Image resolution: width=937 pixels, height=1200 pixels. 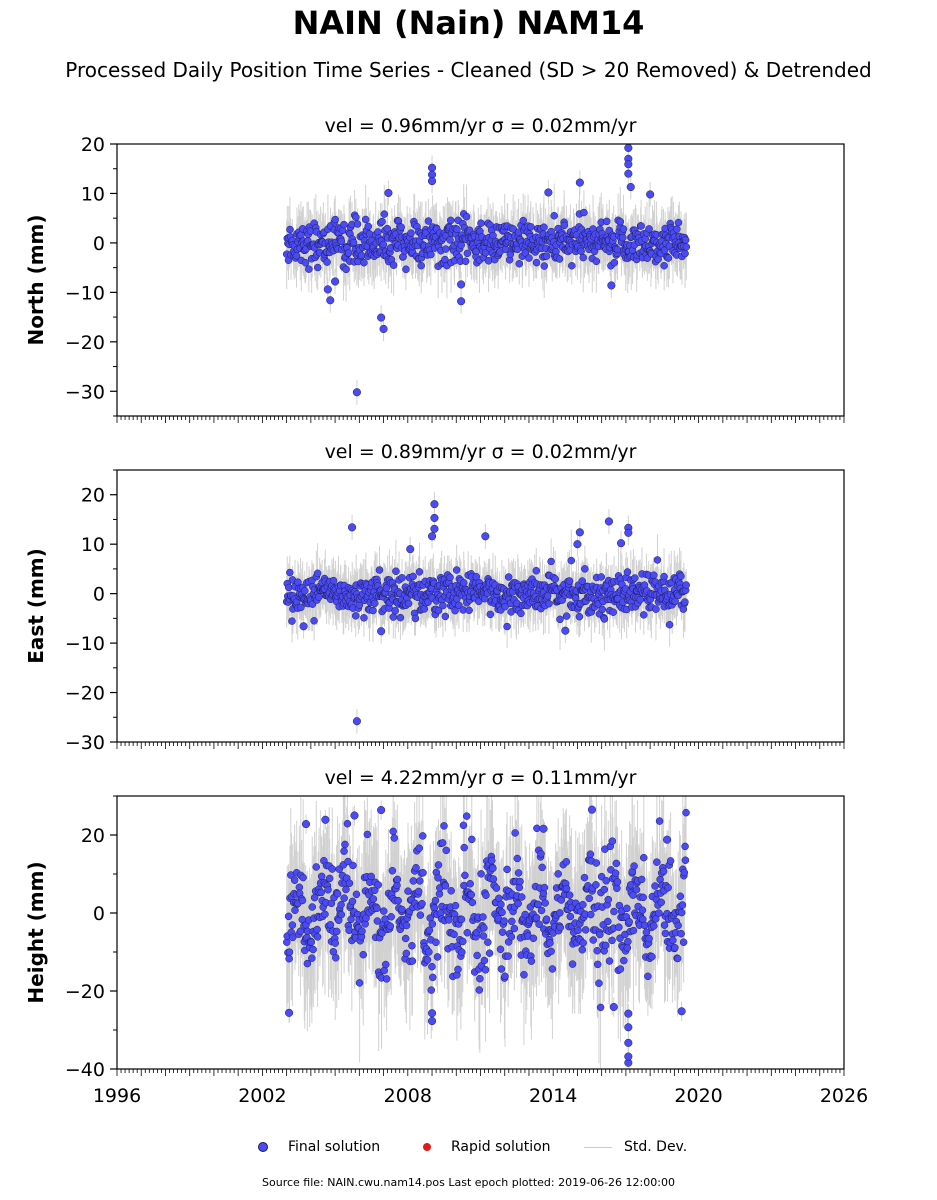 I want to click on y-tick-label: 20, so click(x=93, y=496).